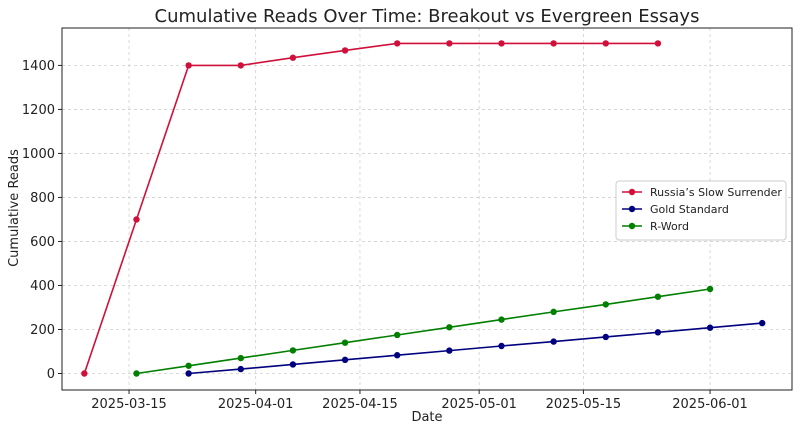 This screenshot has height=432, width=800. I want to click on x-tick-label: 2025-04-01, so click(256, 404).